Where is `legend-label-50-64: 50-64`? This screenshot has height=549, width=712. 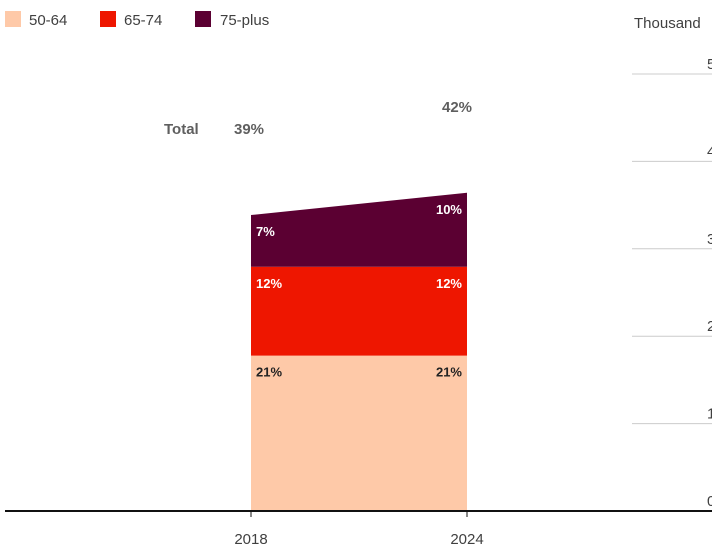 legend-label-50-64: 50-64 is located at coordinates (48, 20).